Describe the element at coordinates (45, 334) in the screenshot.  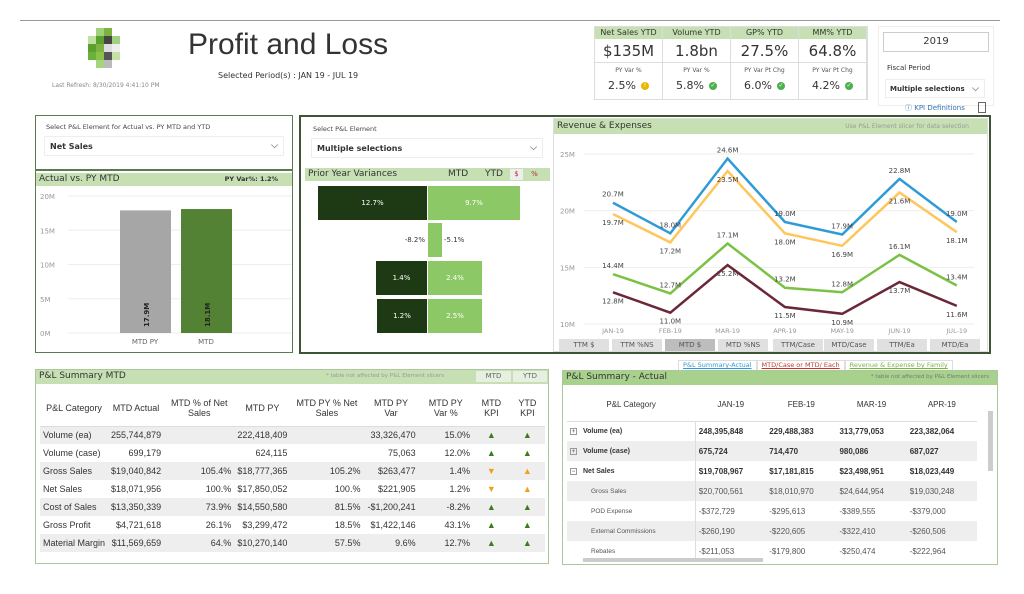
I see `y-tick-label: 0M` at that location.